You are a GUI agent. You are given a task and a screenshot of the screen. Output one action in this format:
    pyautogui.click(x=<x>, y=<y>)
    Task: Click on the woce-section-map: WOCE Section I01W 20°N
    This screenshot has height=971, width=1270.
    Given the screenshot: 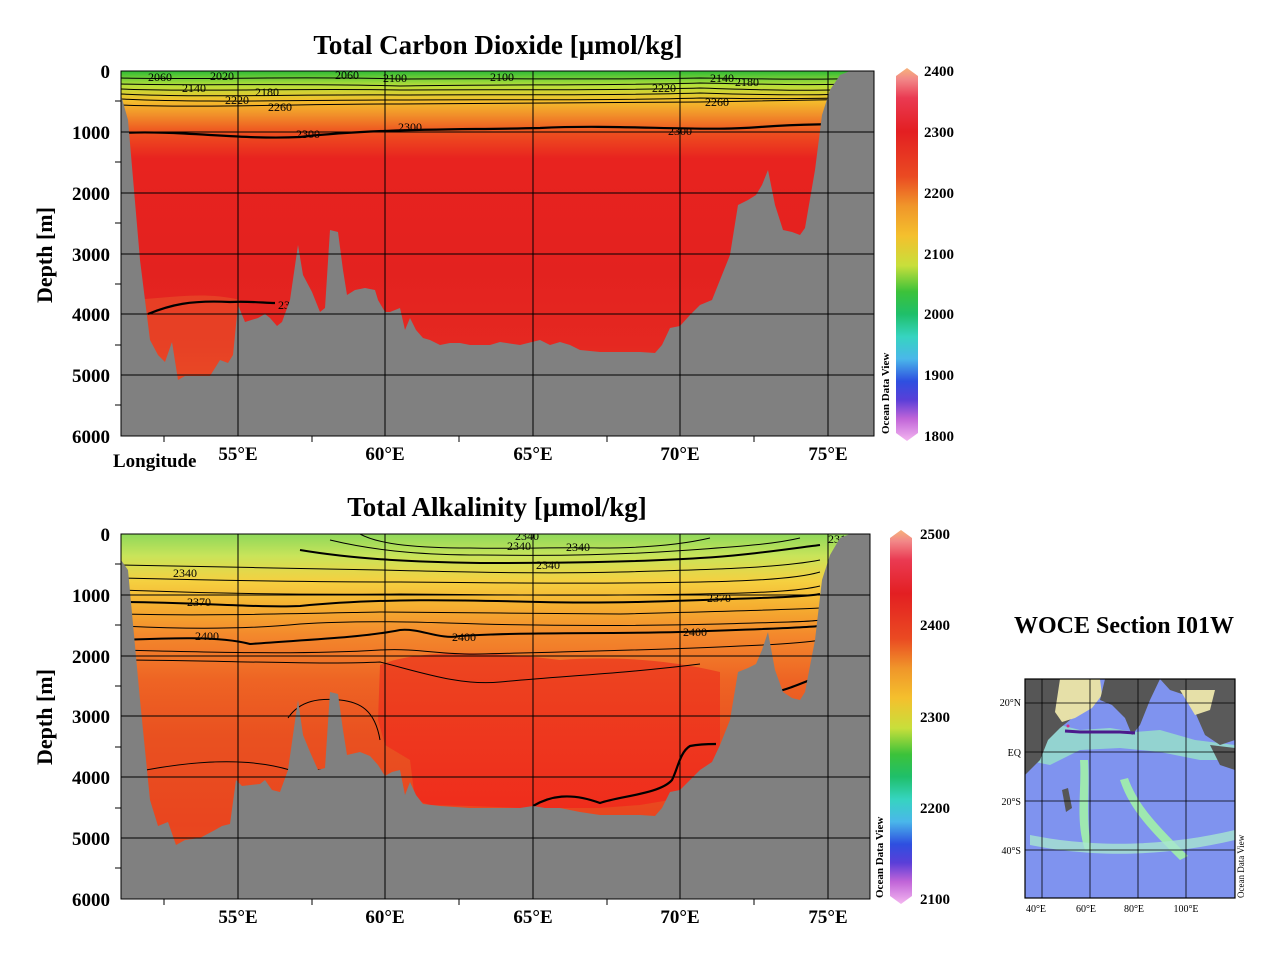 What is the action you would take?
    pyautogui.click(x=1123, y=764)
    